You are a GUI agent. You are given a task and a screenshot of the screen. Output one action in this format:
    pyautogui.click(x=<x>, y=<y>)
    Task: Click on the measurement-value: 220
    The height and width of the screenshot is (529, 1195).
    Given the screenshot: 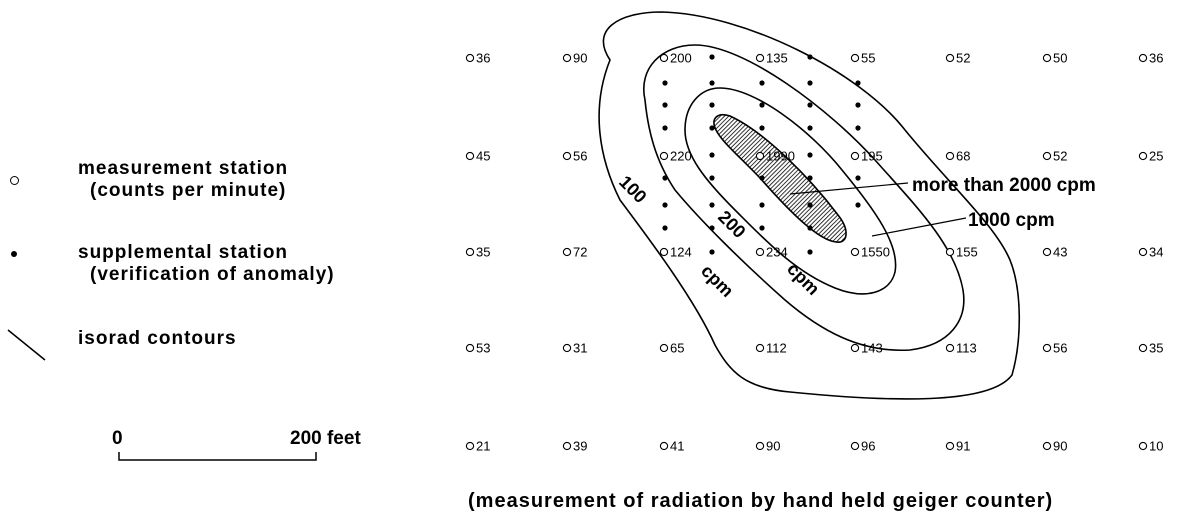 What is the action you would take?
    pyautogui.click(x=681, y=156)
    